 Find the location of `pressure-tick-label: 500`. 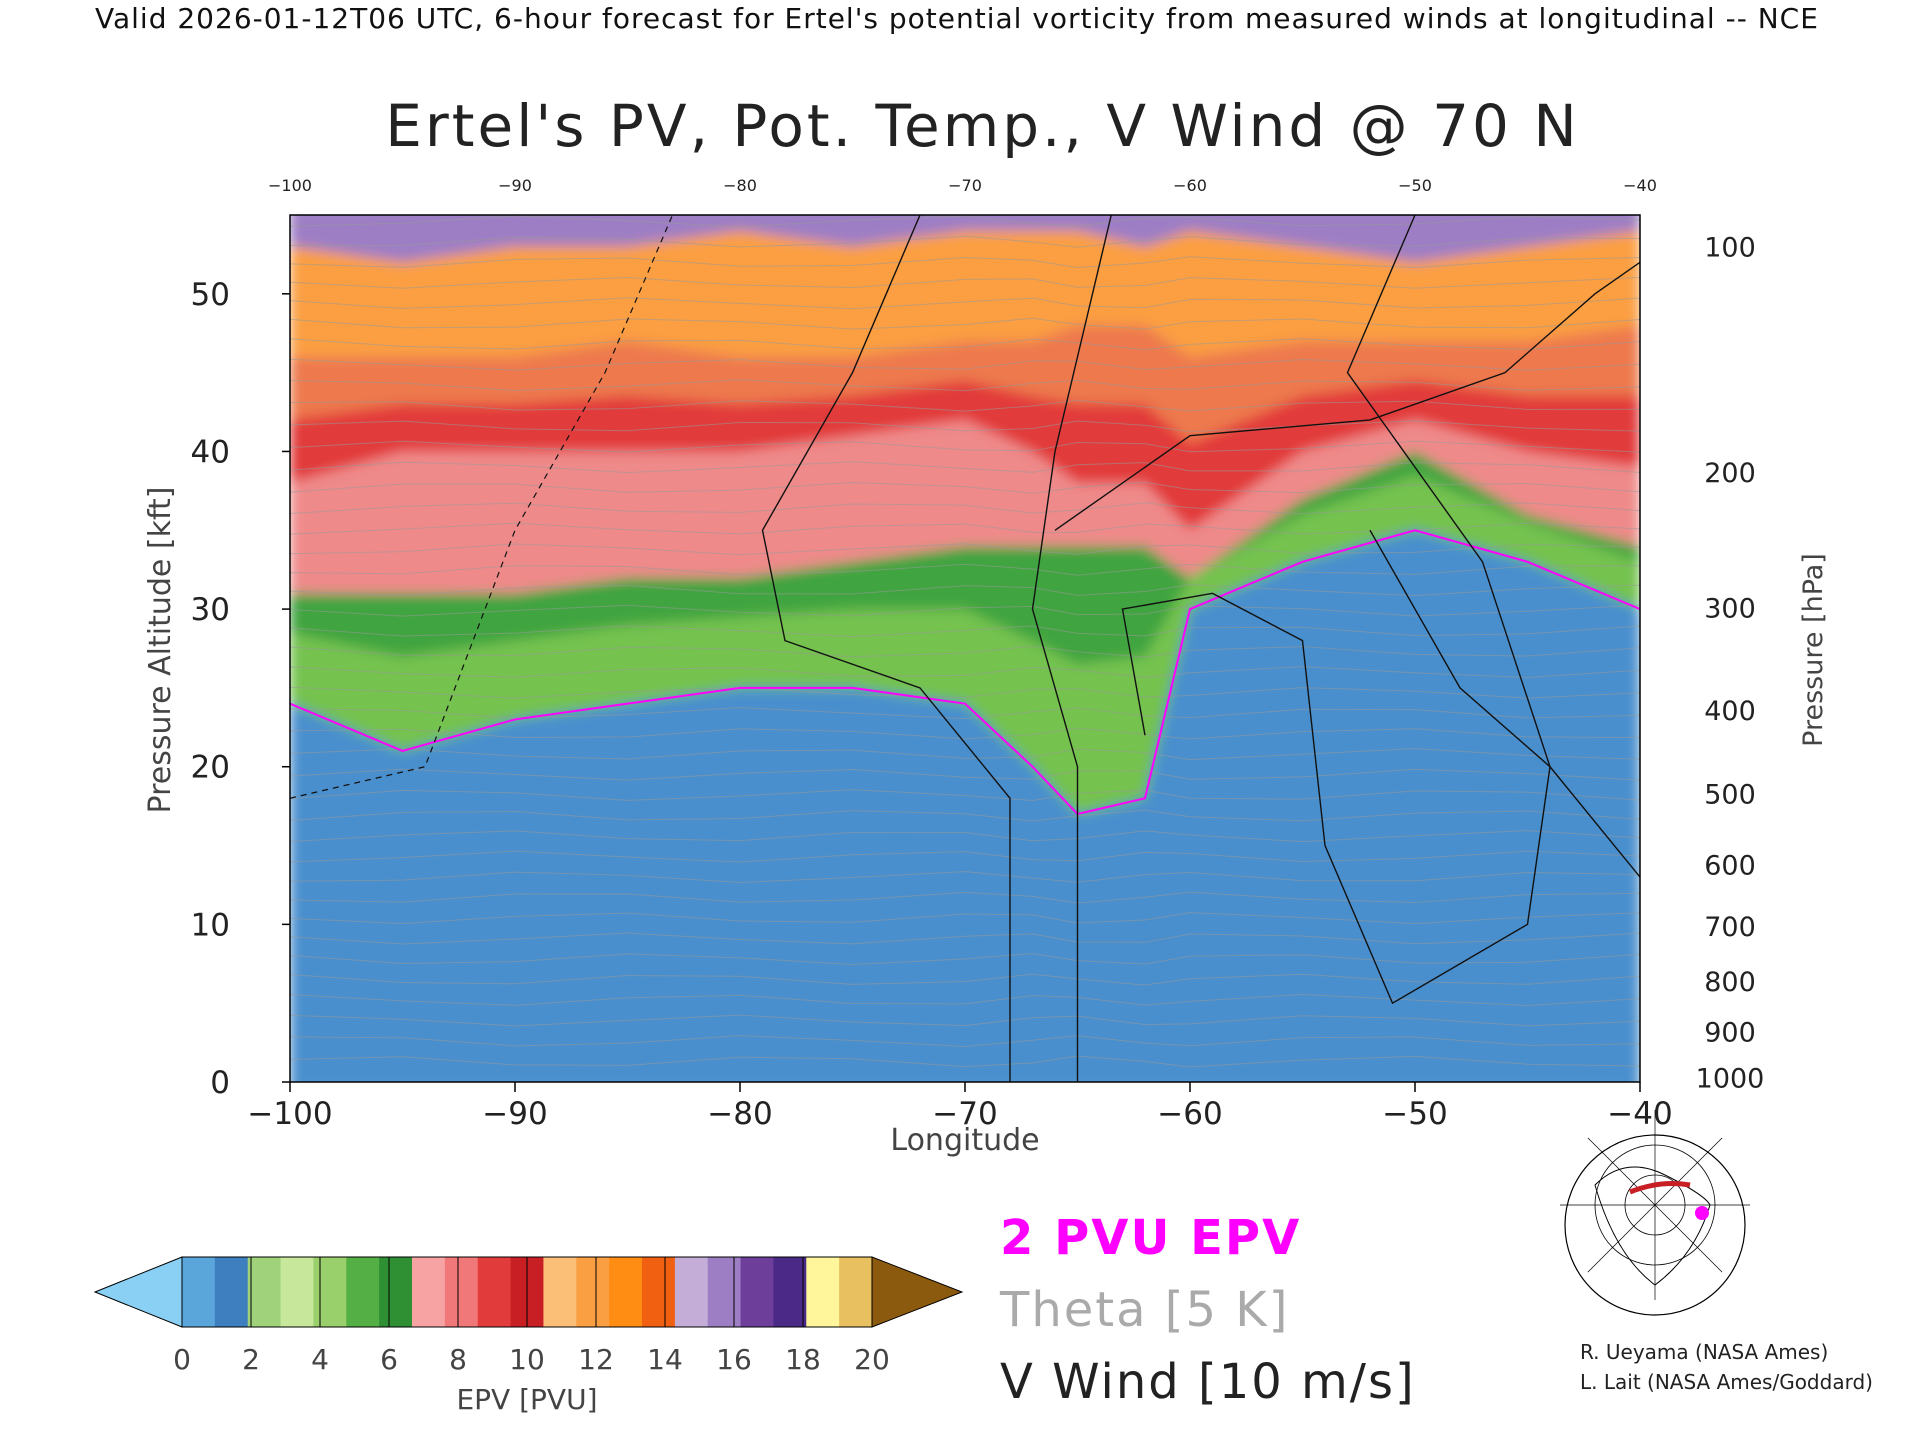

pressure-tick-label: 500 is located at coordinates (1730, 795).